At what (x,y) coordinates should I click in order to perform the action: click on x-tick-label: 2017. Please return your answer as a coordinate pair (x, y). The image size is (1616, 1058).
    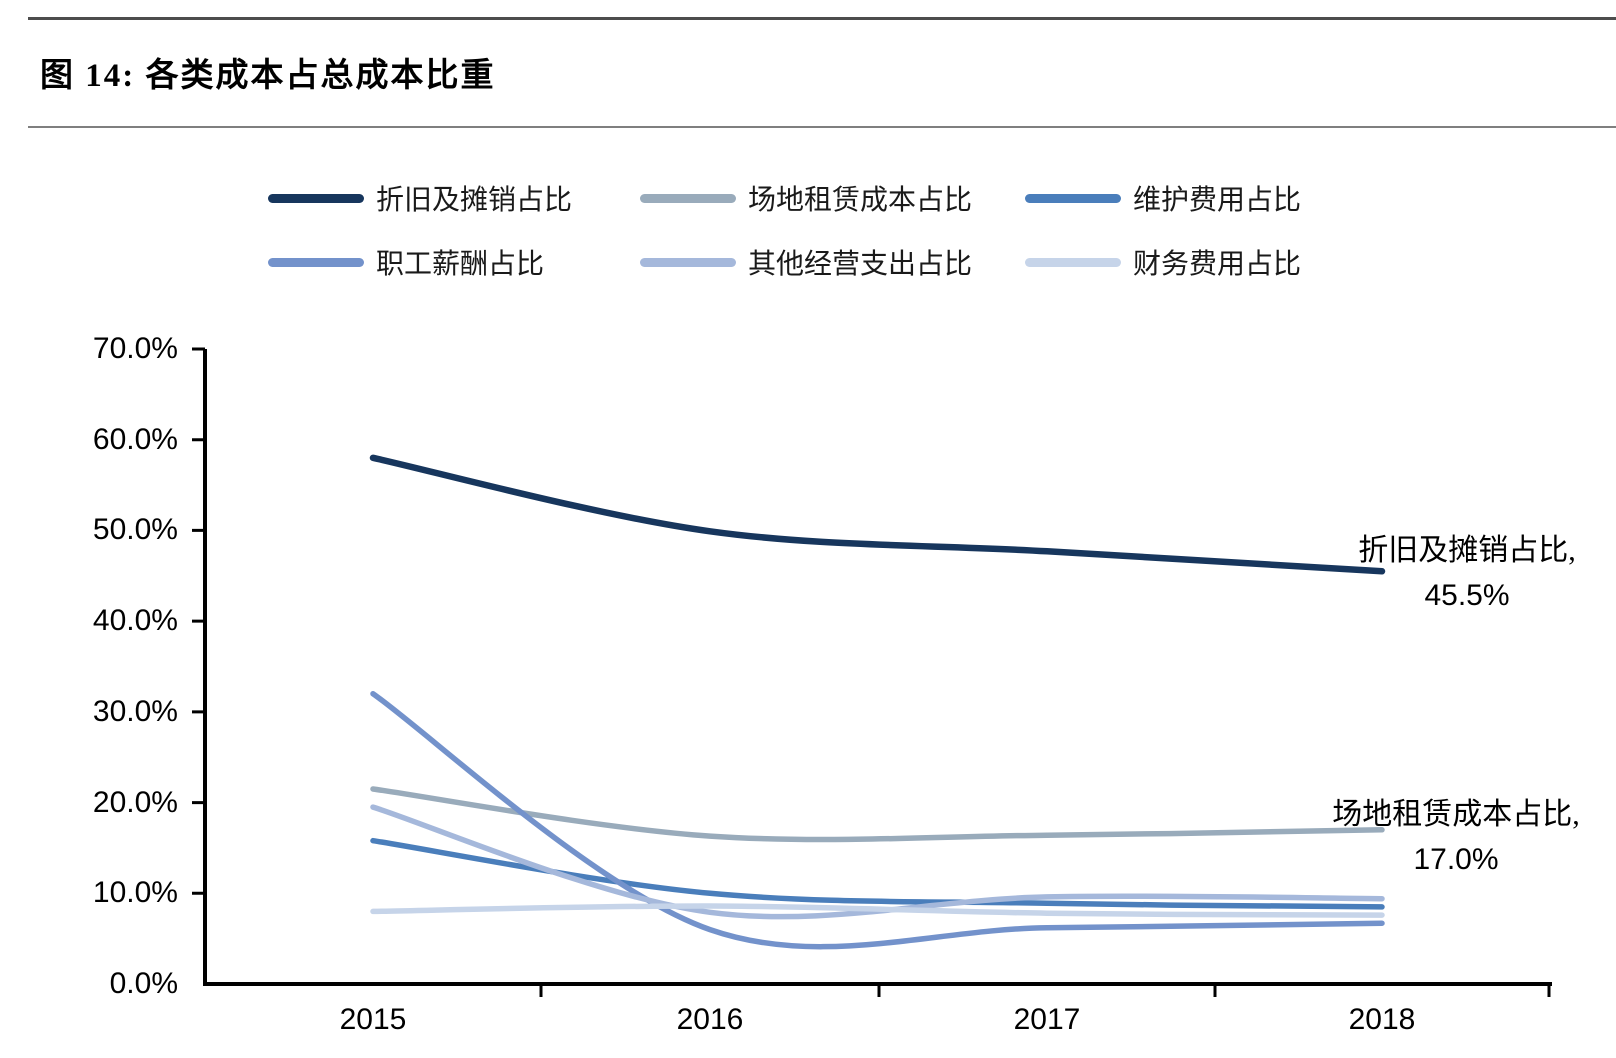
    Looking at the image, I should click on (1047, 1019).